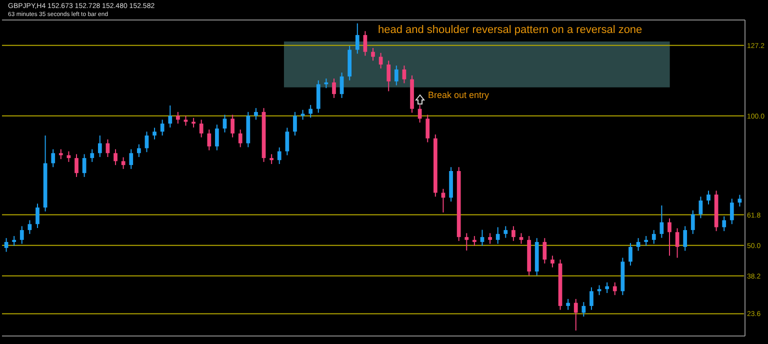  Describe the element at coordinates (510, 30) in the screenshot. I see `annotation: head and shoulder reversal pattern on a reversal zone` at that location.